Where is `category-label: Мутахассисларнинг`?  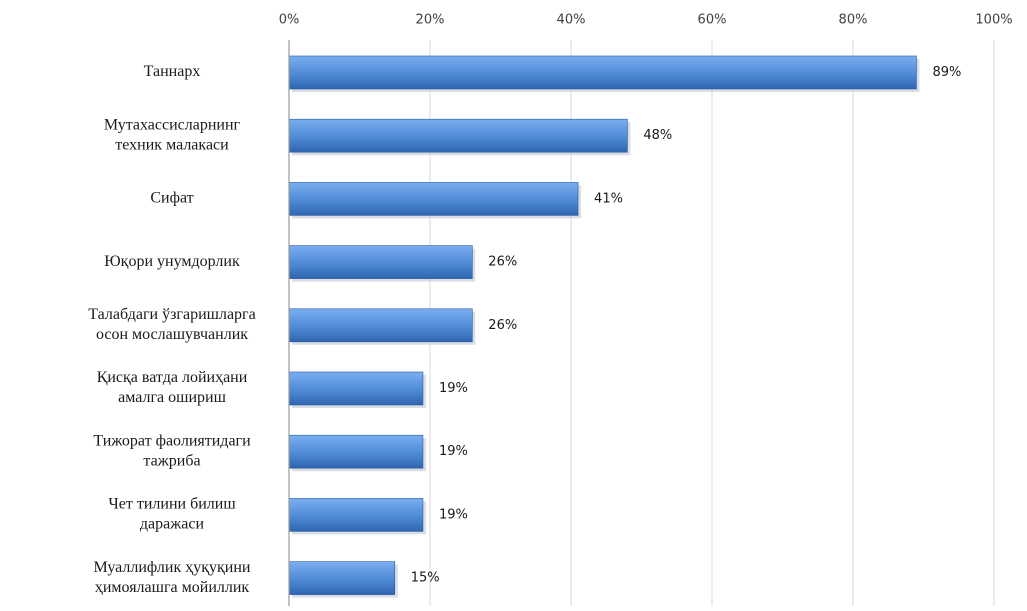 category-label: Мутахассисларнинг is located at coordinates (172, 124).